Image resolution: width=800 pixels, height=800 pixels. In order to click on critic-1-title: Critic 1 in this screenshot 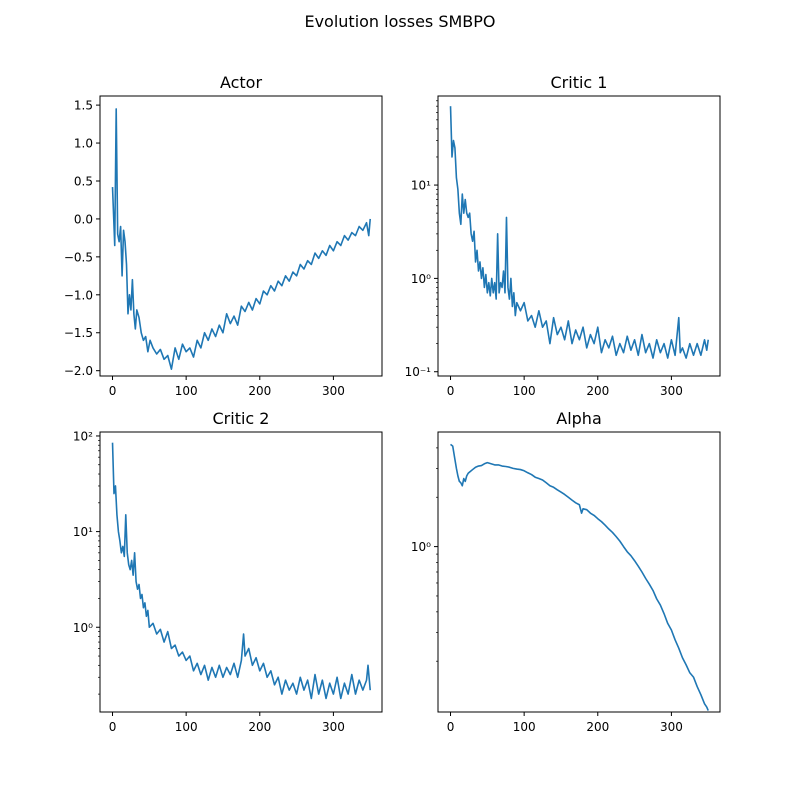, I will do `click(579, 82)`.